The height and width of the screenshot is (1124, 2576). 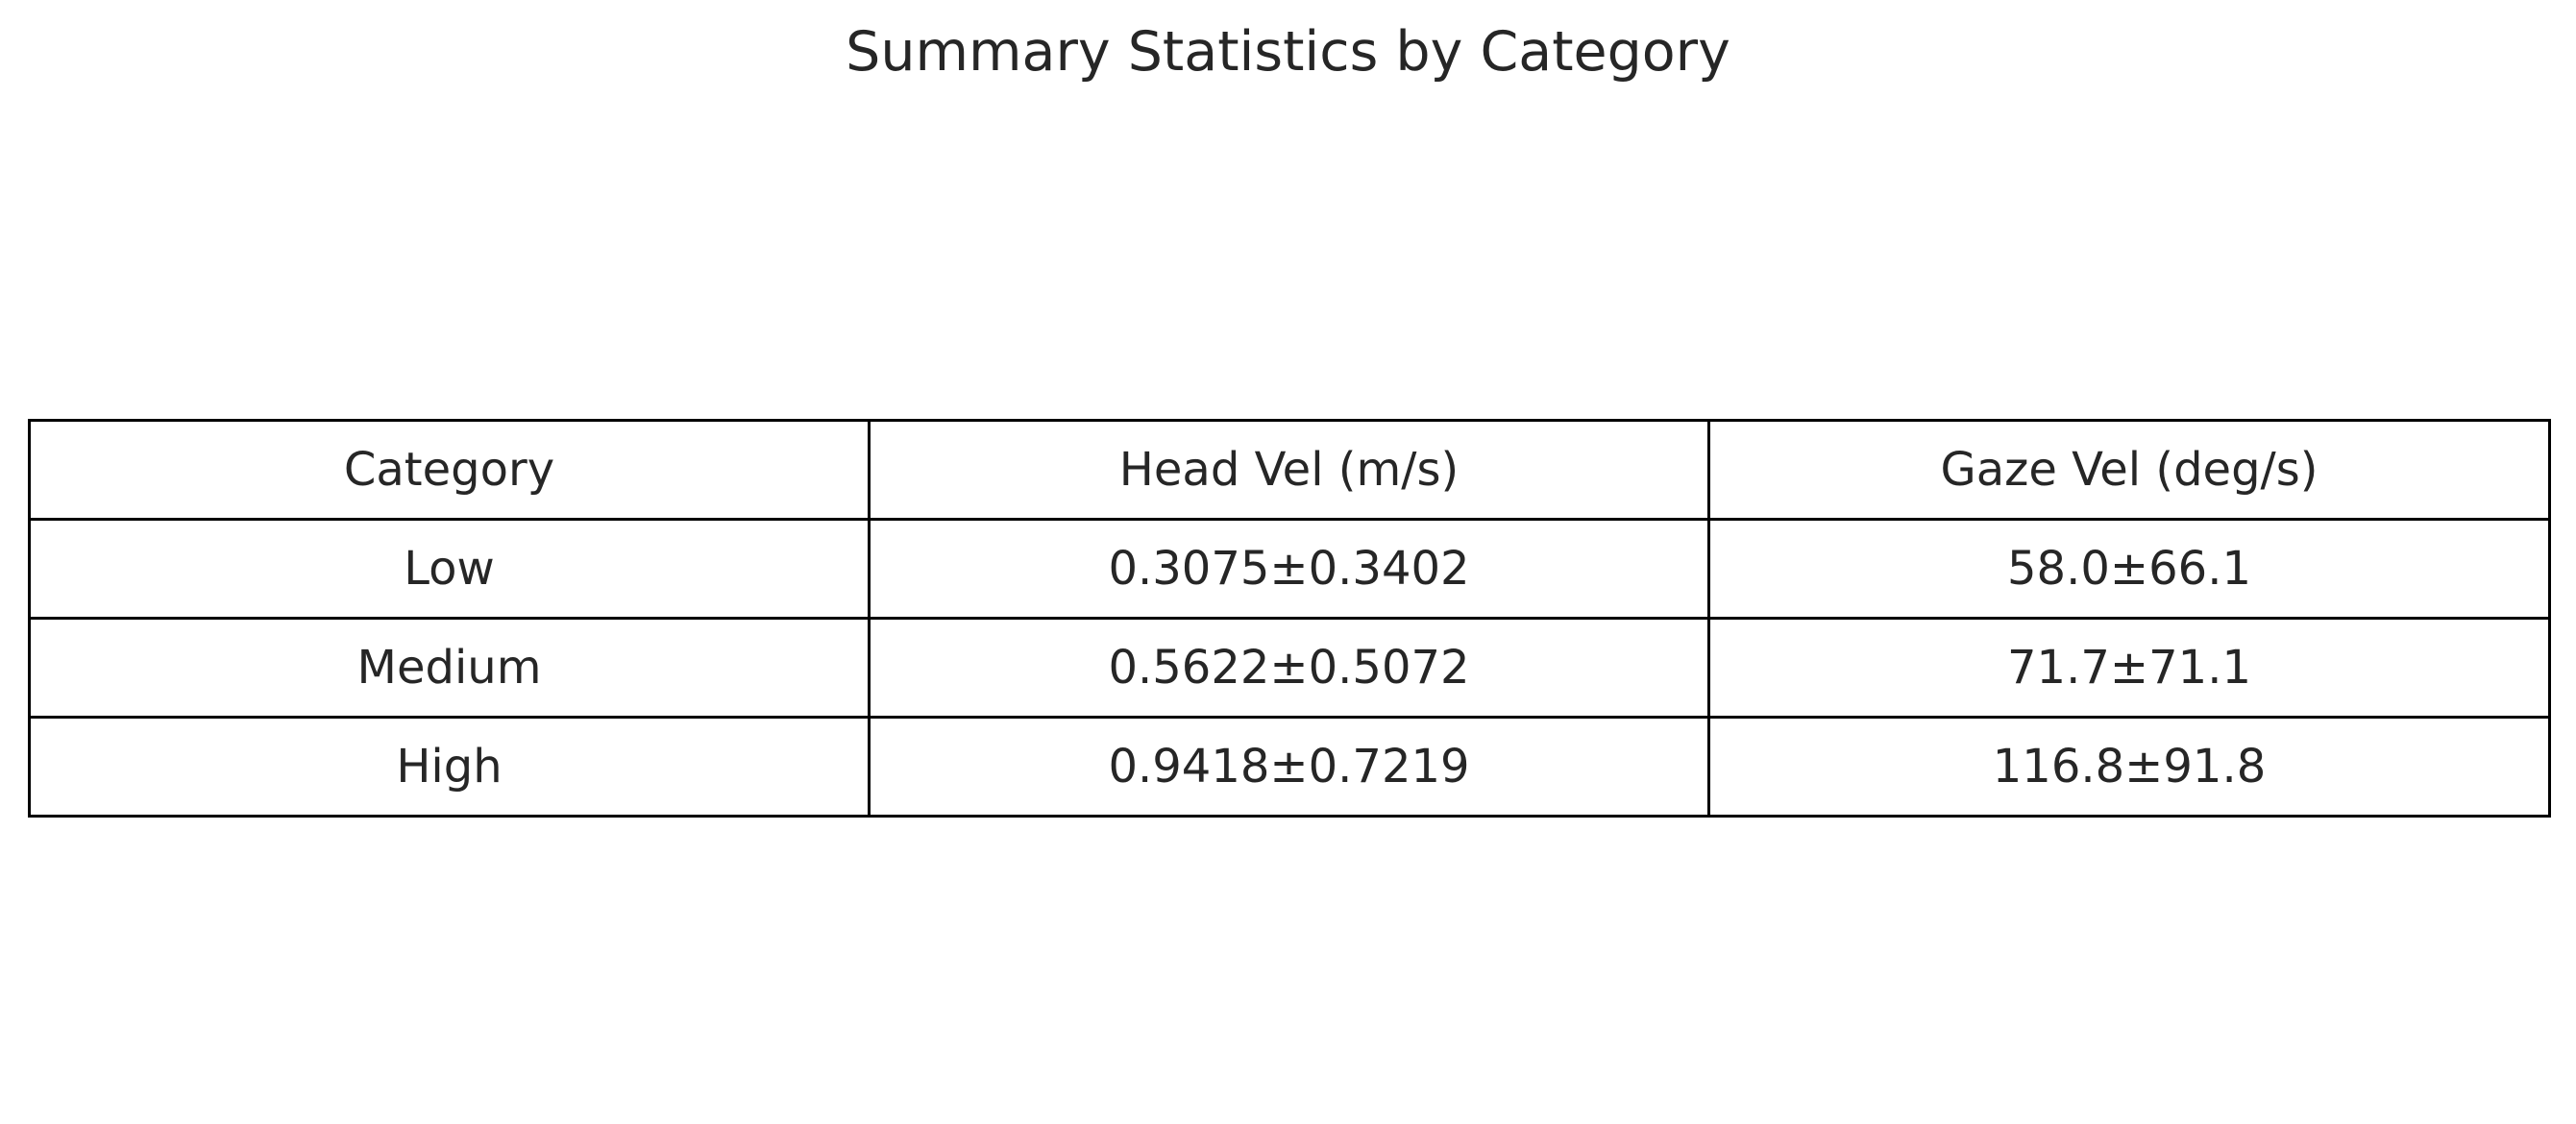 I want to click on table-row: Low 0.3075±0.3402 58.0±66.1, so click(x=1289, y=569).